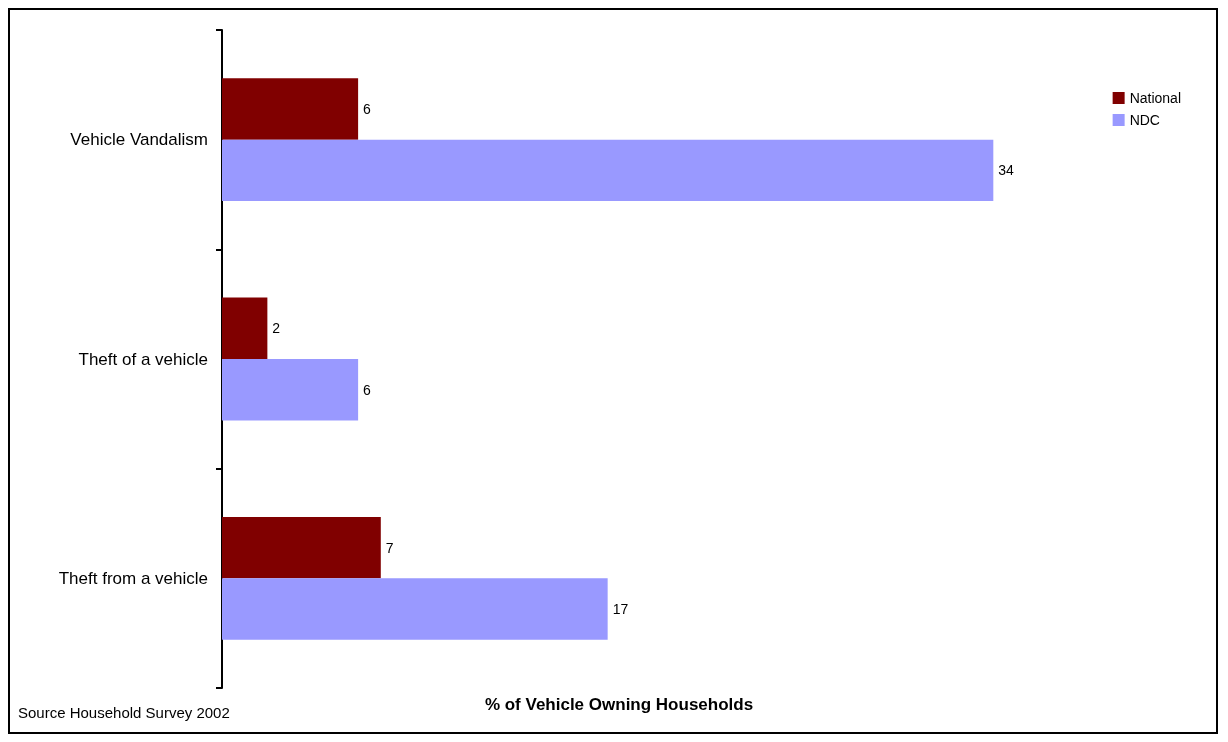  What do you see at coordinates (133, 578) in the screenshot?
I see `y-tick-label: Theft from a vehicle` at bounding box center [133, 578].